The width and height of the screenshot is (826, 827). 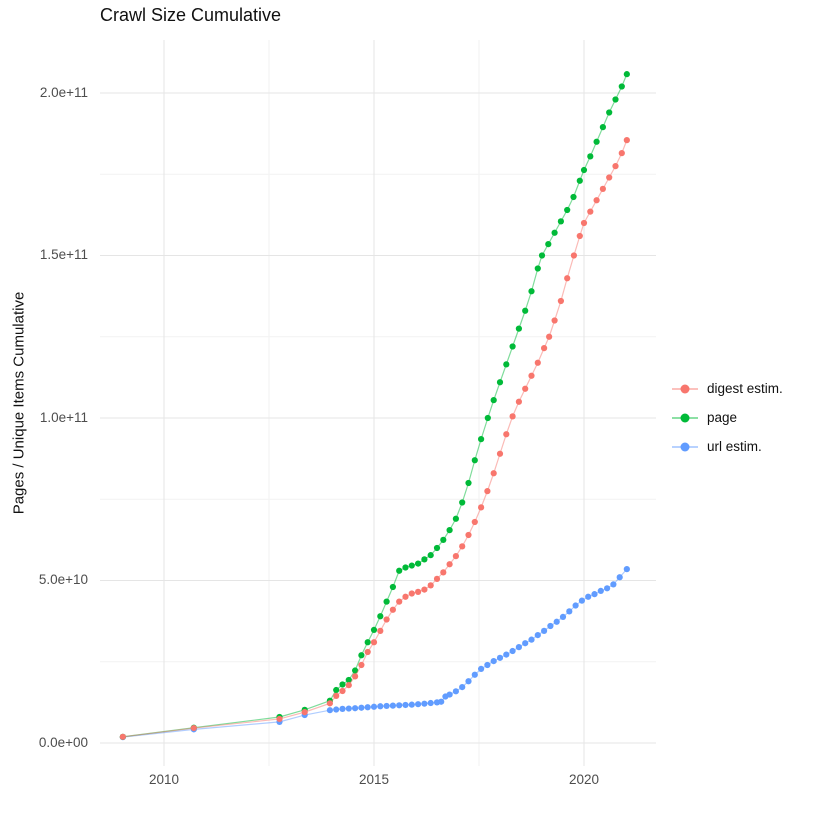 I want to click on y-tick-label: 1.0e+11, so click(x=63, y=417).